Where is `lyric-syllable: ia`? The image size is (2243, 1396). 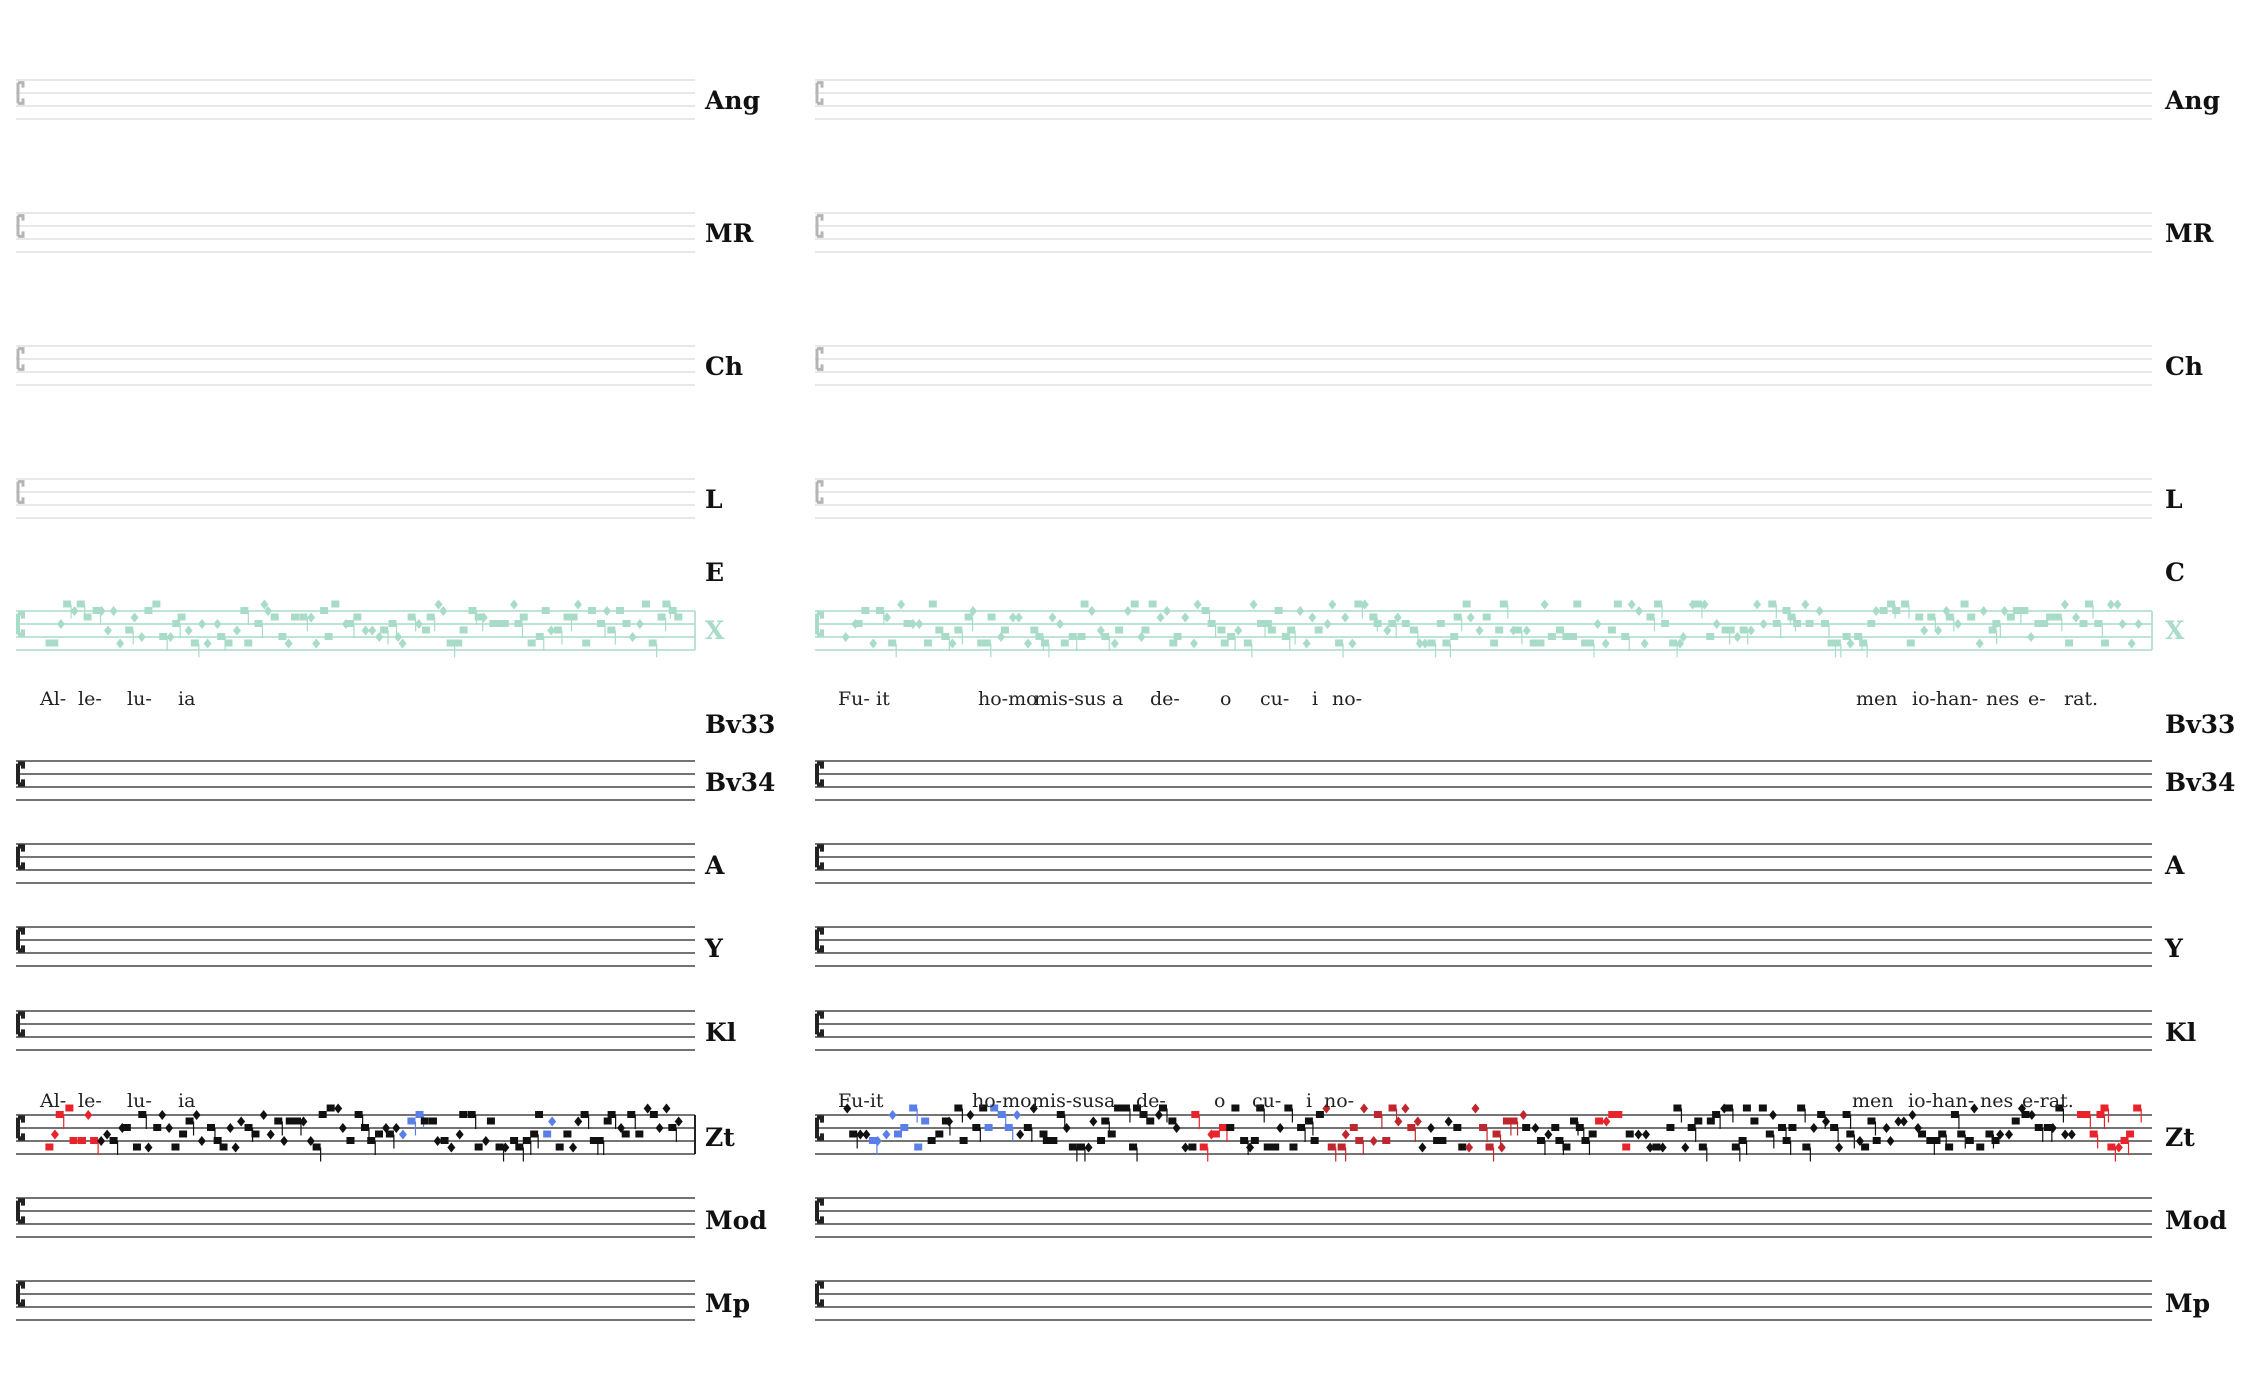
lyric-syllable: ia is located at coordinates (187, 1101).